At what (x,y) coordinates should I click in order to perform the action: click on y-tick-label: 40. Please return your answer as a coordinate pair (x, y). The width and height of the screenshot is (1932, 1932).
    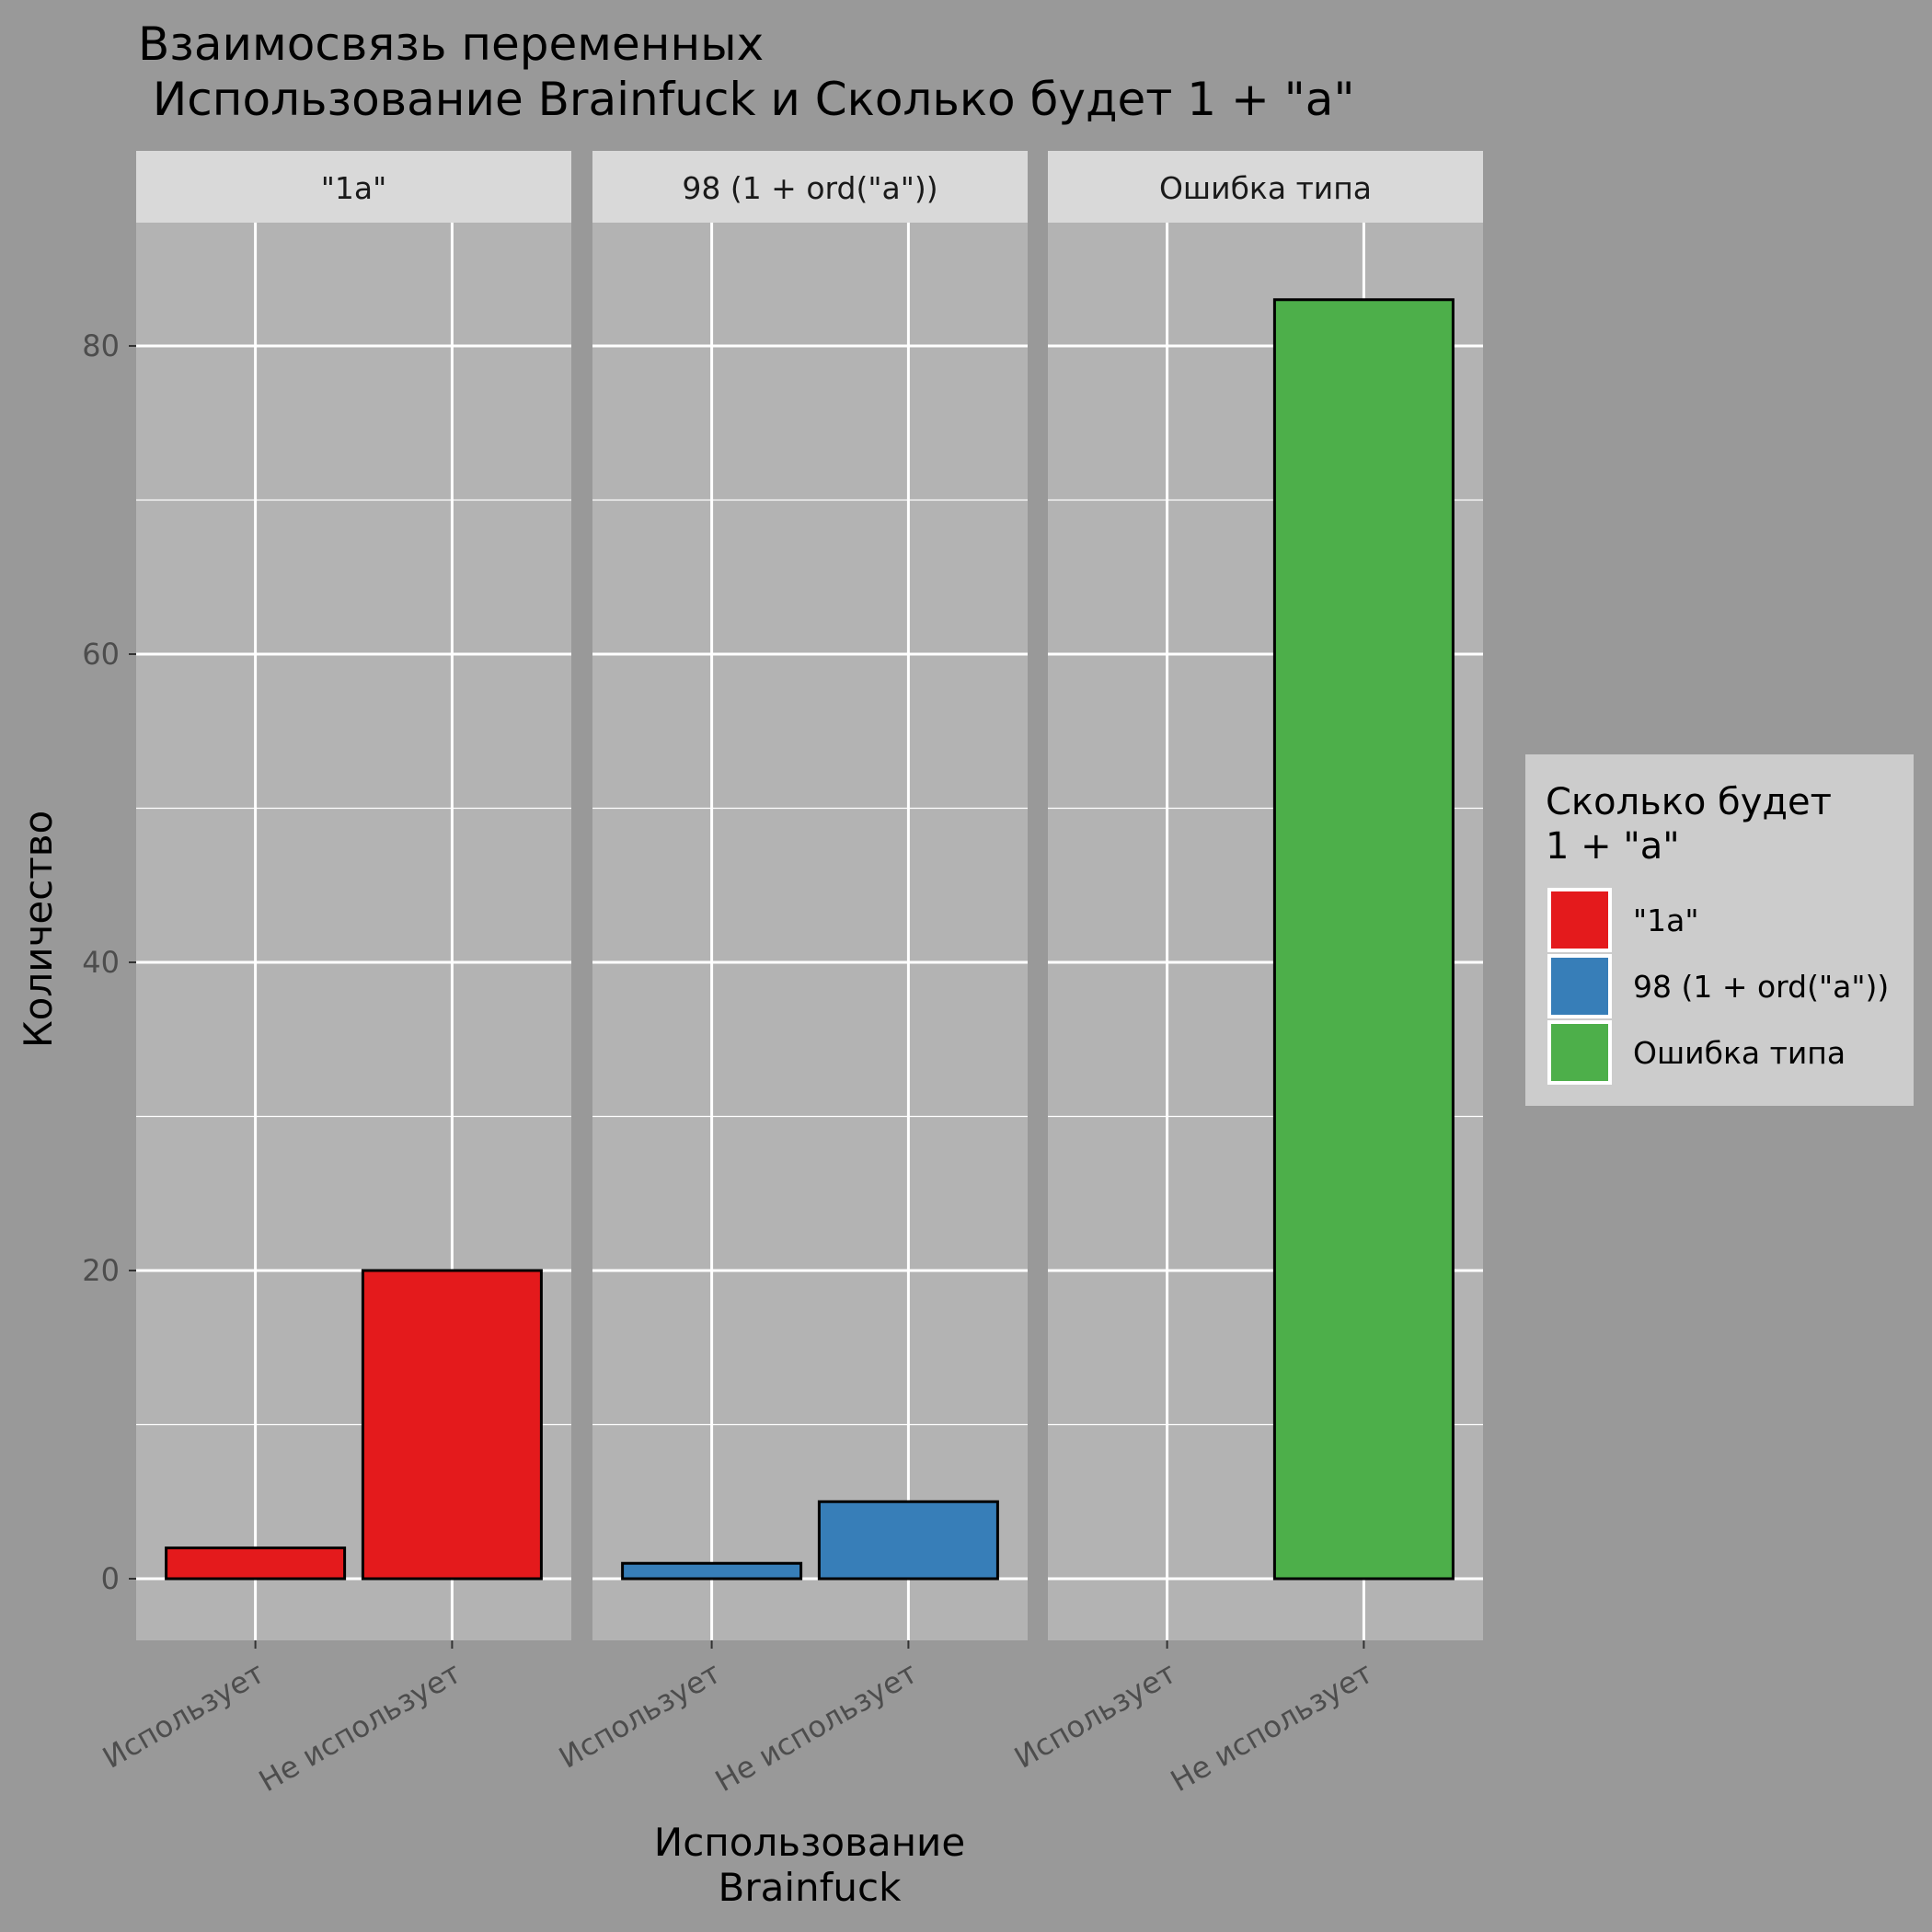
    Looking at the image, I should click on (101, 962).